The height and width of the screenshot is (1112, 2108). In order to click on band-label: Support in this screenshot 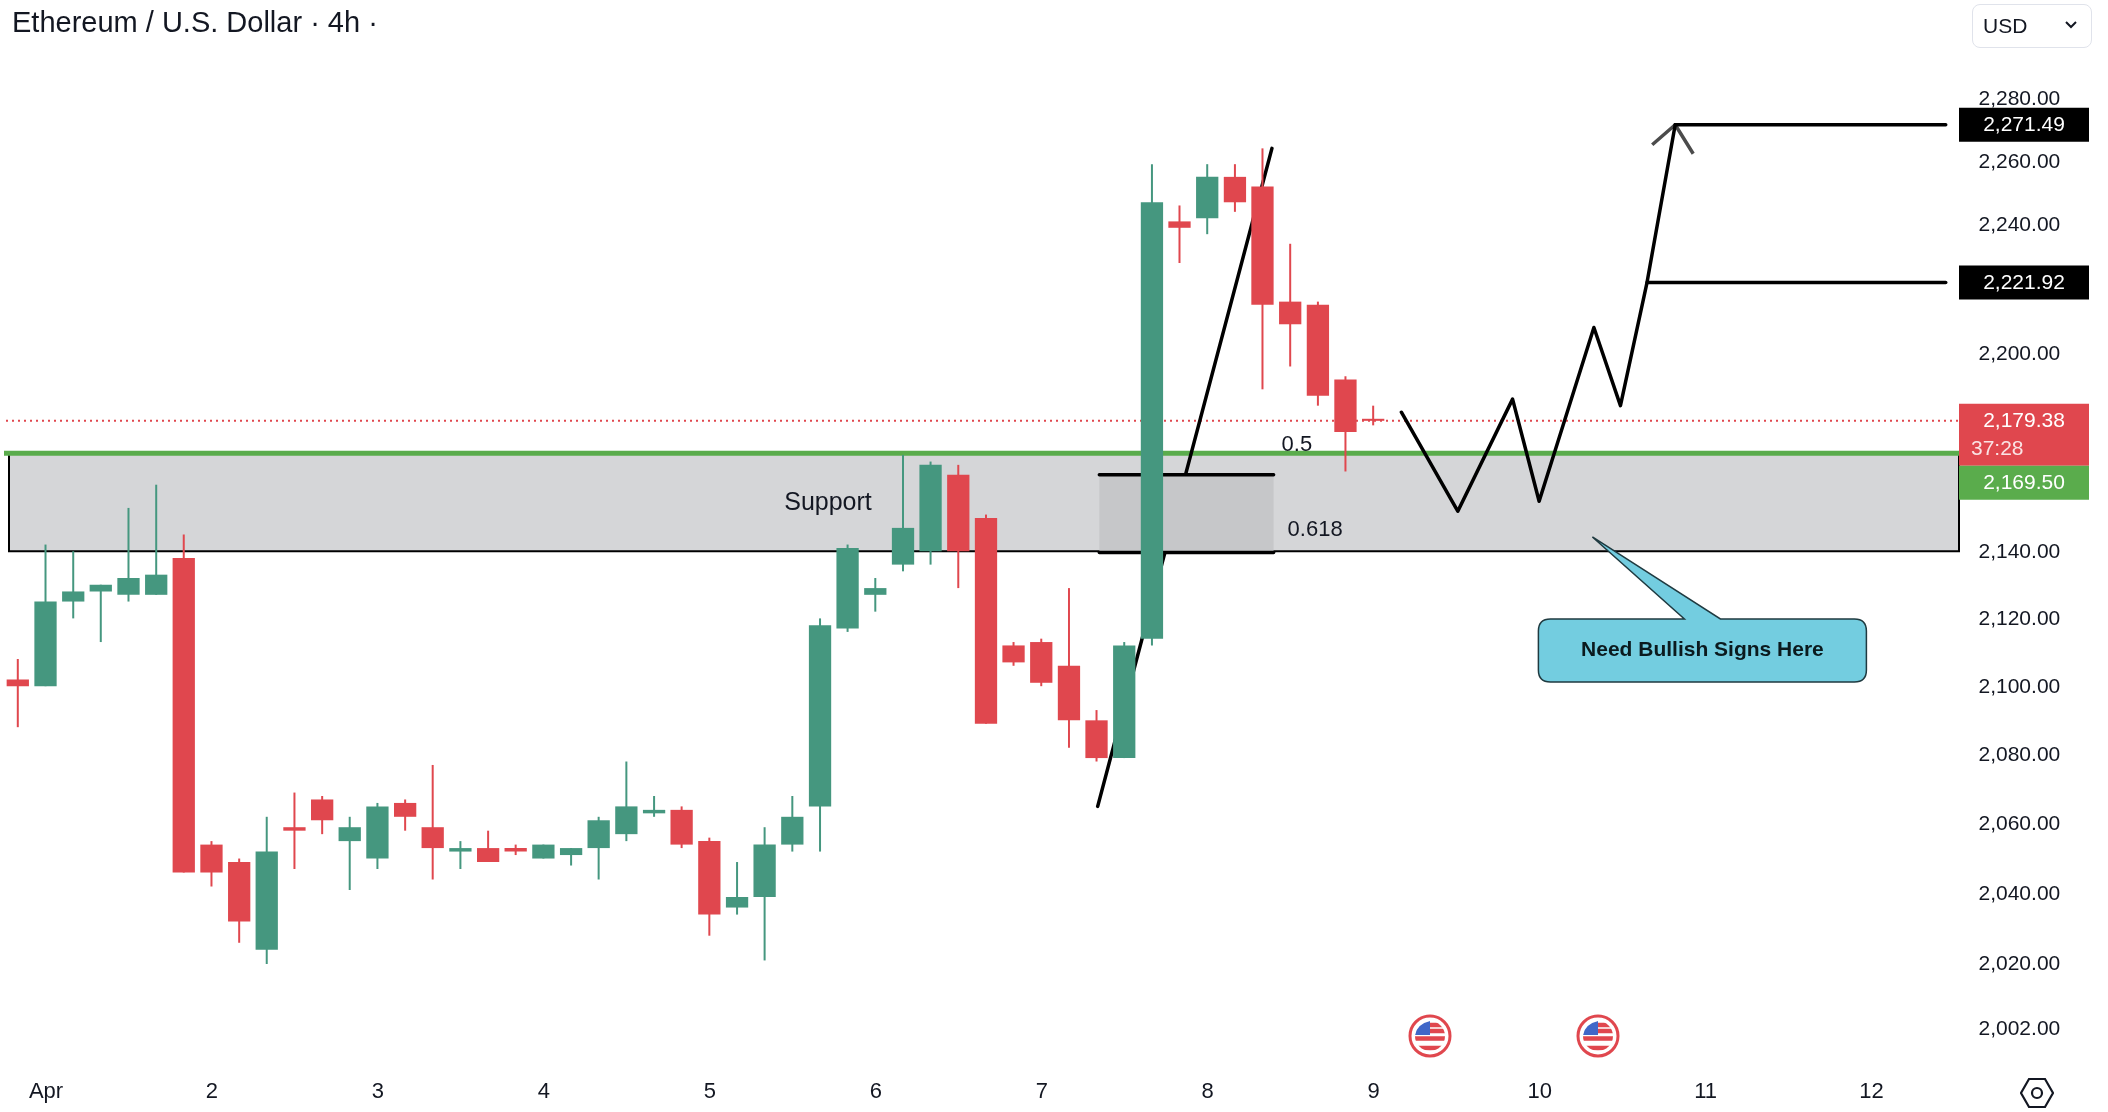, I will do `click(828, 501)`.